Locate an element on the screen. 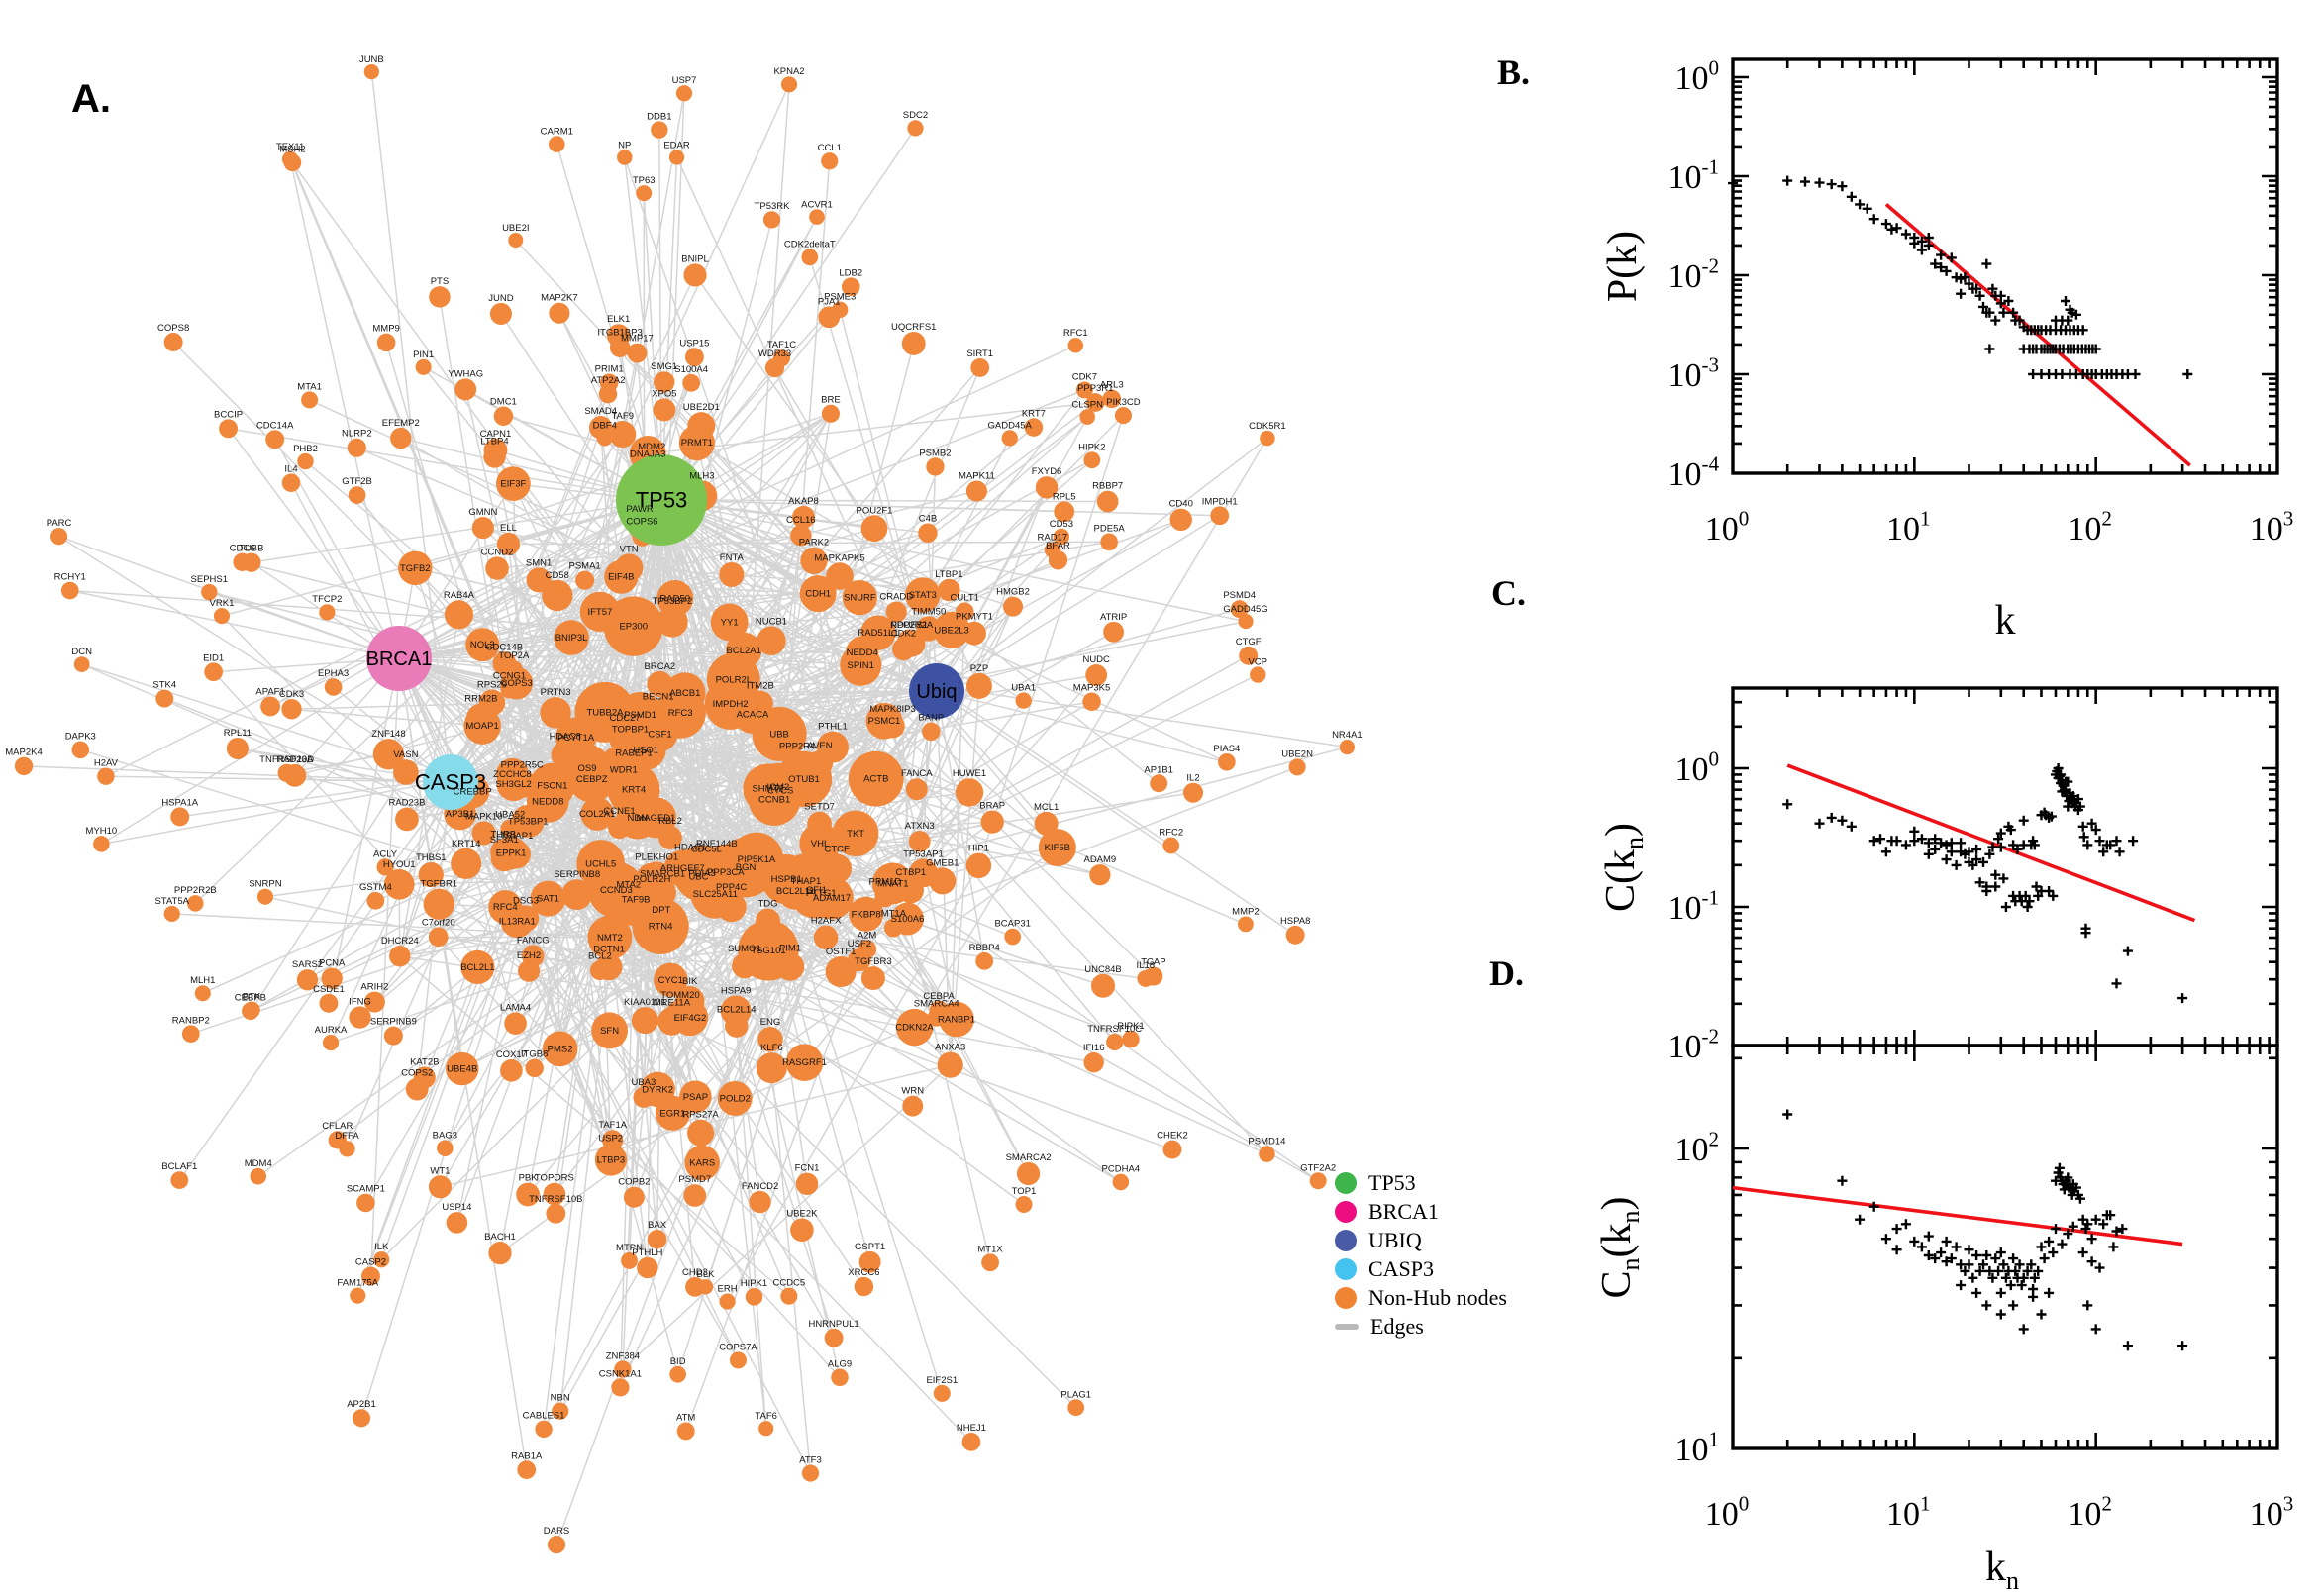 The width and height of the screenshot is (2323, 1596). network-node-label: OS9 is located at coordinates (586, 768).